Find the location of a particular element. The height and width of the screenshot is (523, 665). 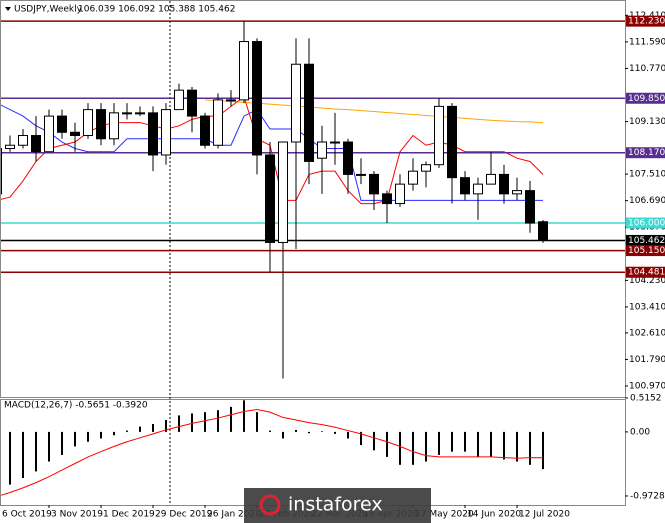

level-label: 104.481 is located at coordinates (646, 273).